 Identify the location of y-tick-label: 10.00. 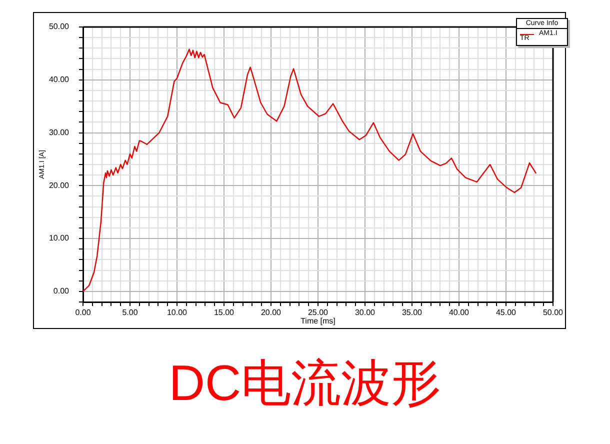
(59, 238).